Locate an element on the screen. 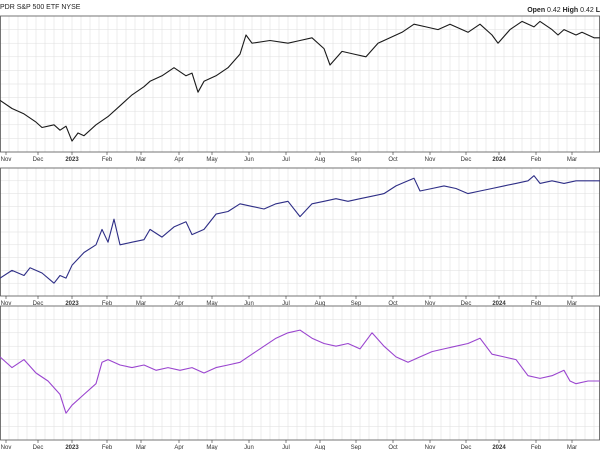 Image resolution: width=600 pixels, height=450 pixels. symbol-title: PDR S&P 500 ETF NYSE is located at coordinates (40, 7).